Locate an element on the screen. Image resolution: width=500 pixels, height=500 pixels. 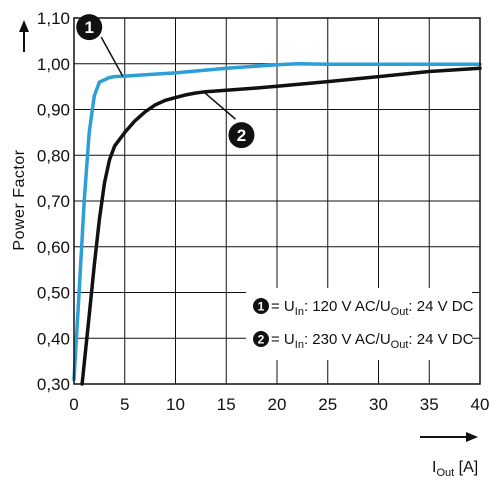
x-tick-label: 40 is located at coordinates (480, 404).